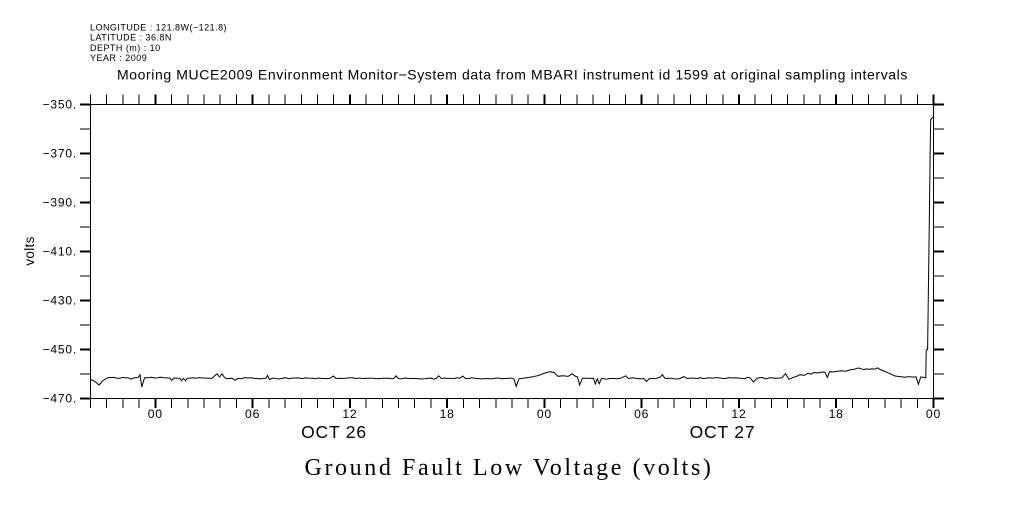 The width and height of the screenshot is (1009, 509). Describe the element at coordinates (60, 105) in the screenshot. I see `svg-text: −350.` at that location.